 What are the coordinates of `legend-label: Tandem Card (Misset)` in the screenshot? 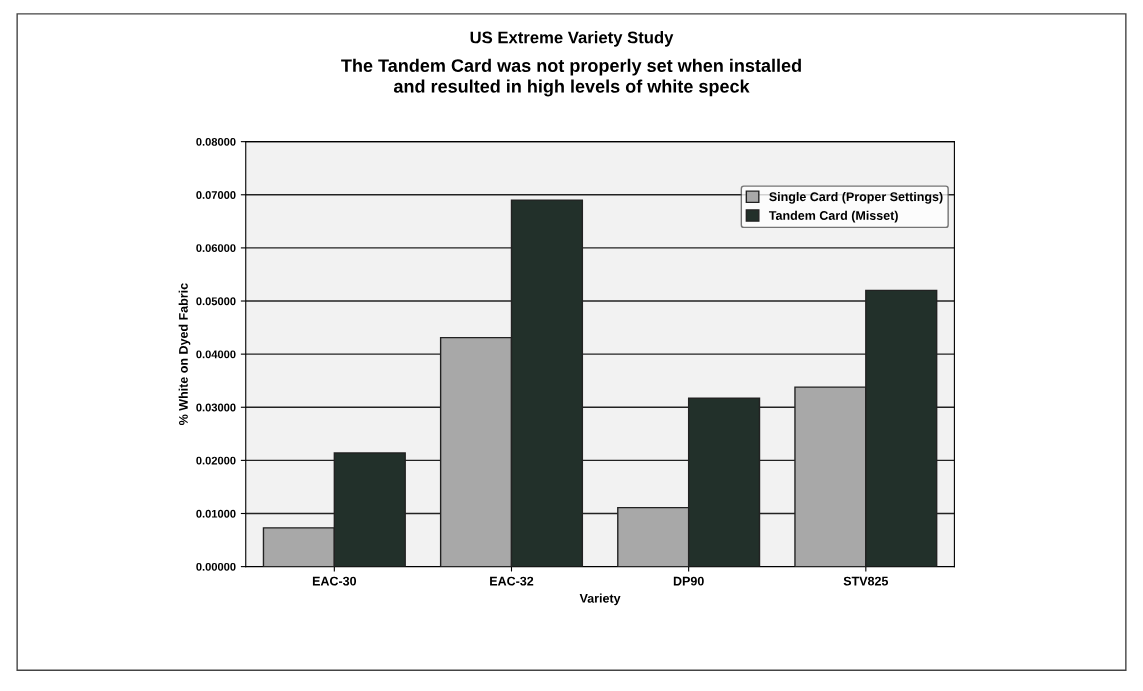 It's located at (833, 216).